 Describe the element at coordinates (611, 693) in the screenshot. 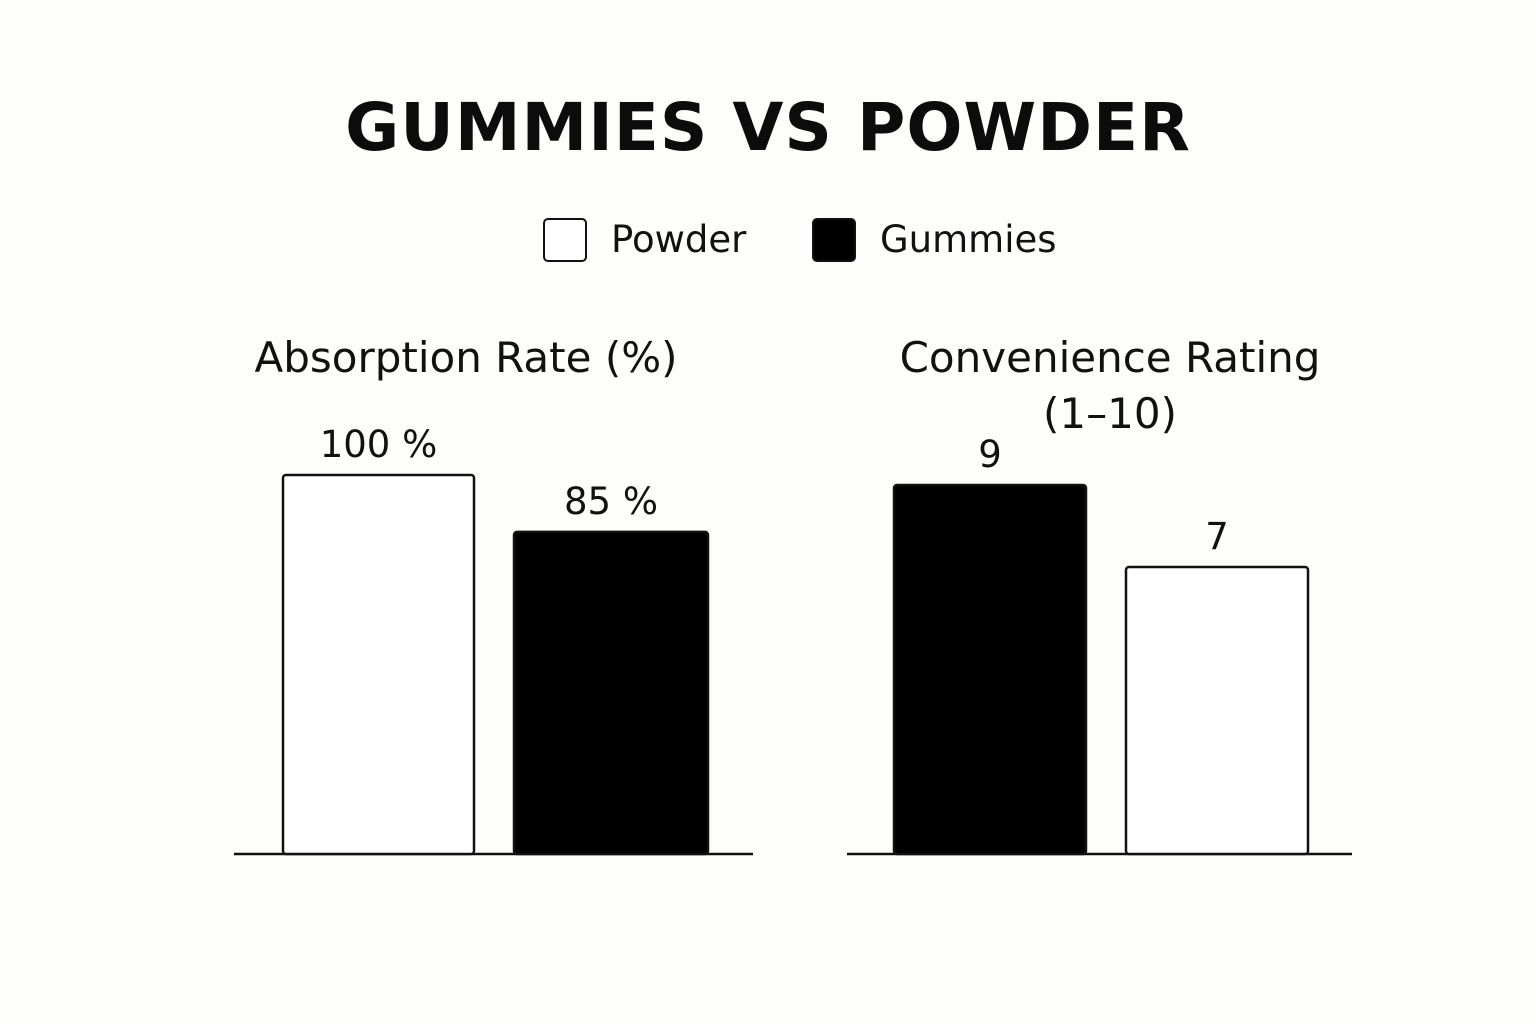

I see `absorption-bar-gummies` at that location.